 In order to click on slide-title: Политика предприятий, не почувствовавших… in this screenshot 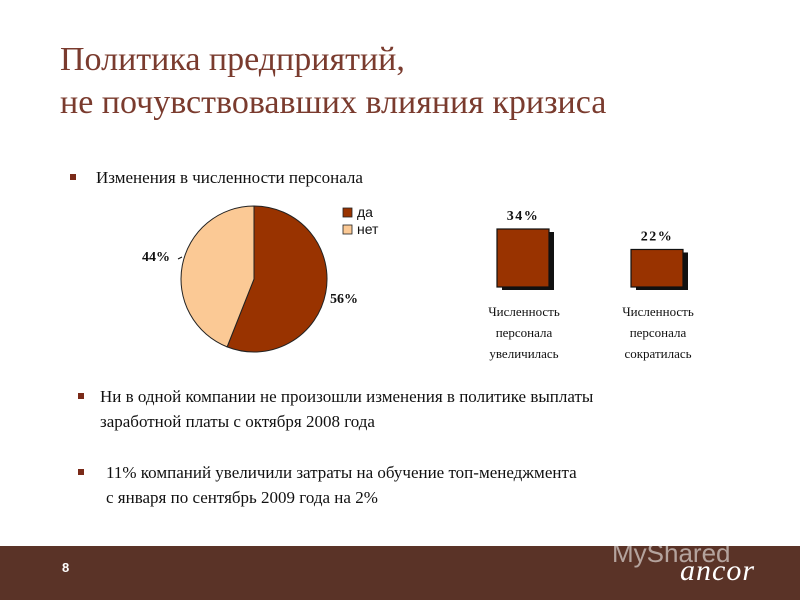, I will do `click(420, 81)`.